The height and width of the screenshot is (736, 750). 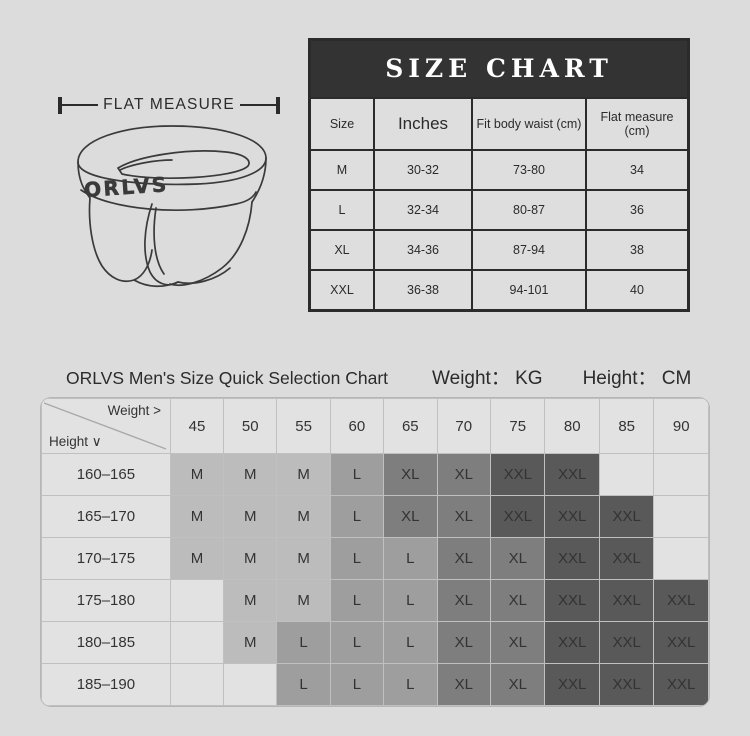 I want to click on selection-grid-row: 170–175 M M M L L XL XL XXL XXL, so click(x=375, y=558).